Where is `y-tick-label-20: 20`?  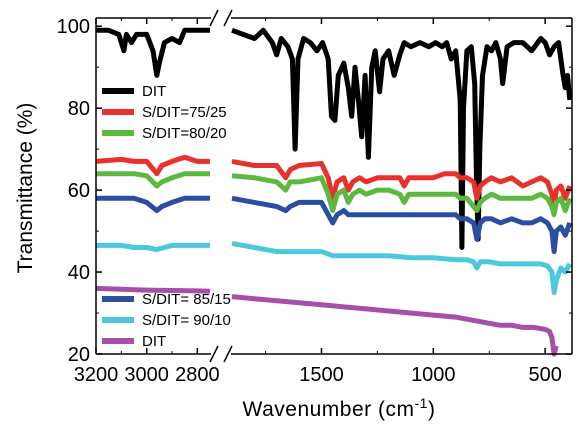 y-tick-label-20: 20 is located at coordinates (79, 355).